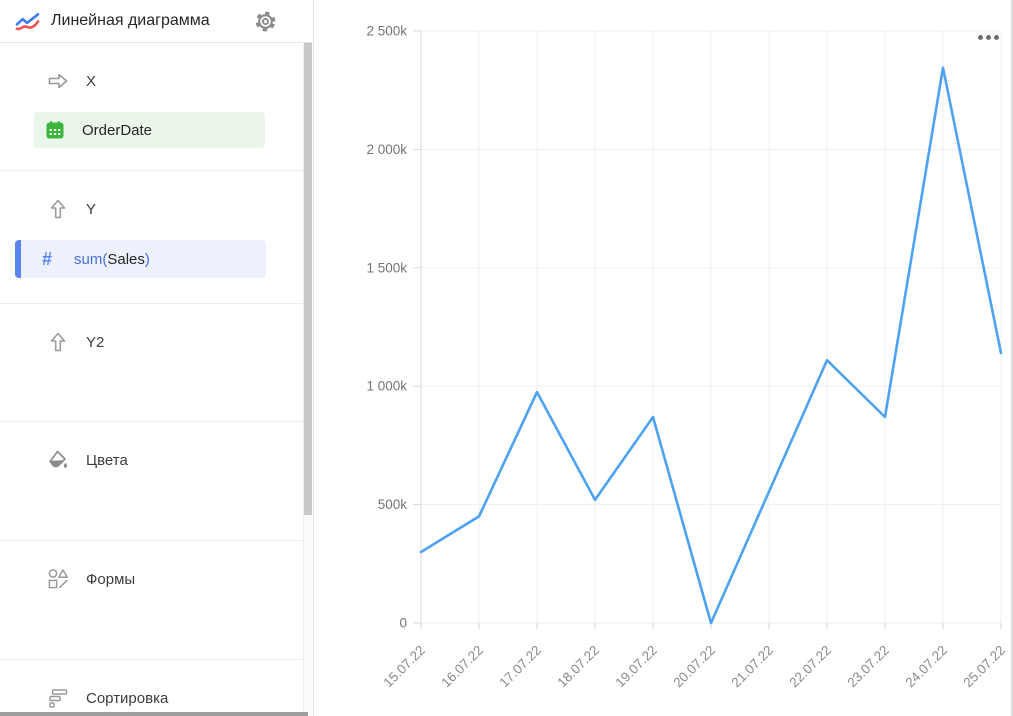  Describe the element at coordinates (386, 267) in the screenshot. I see `y-axis-label: 1 500k` at that location.